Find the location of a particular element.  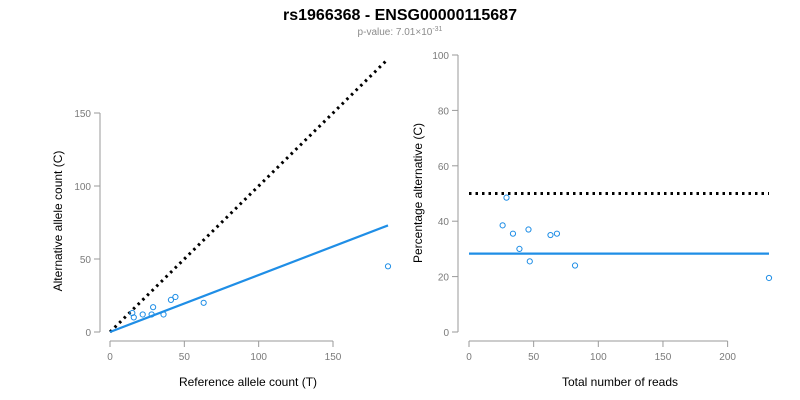

p-value-subtitle: p-value: 7.01×10-31 is located at coordinates (400, 32).